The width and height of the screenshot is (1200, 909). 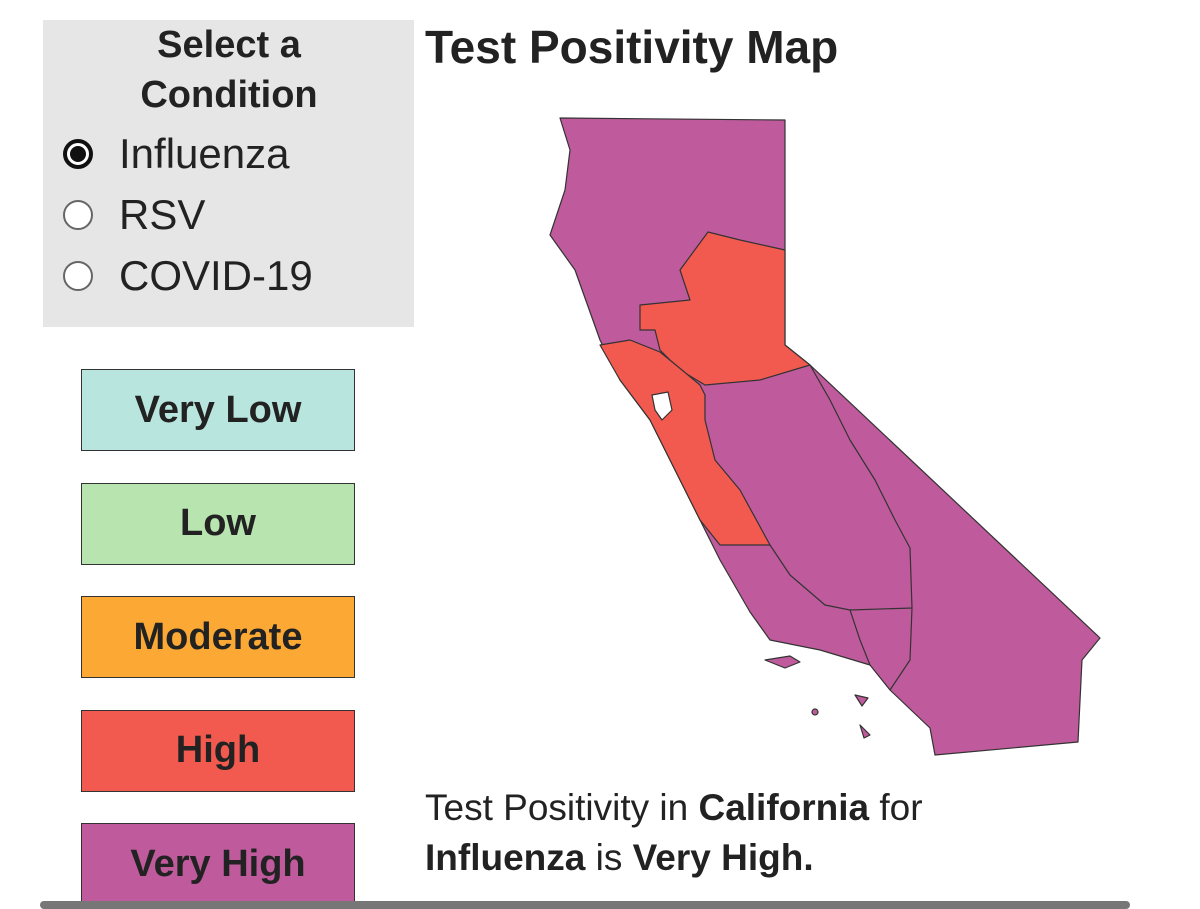 What do you see at coordinates (632, 47) in the screenshot?
I see `map-title: Test Positivity Map` at bounding box center [632, 47].